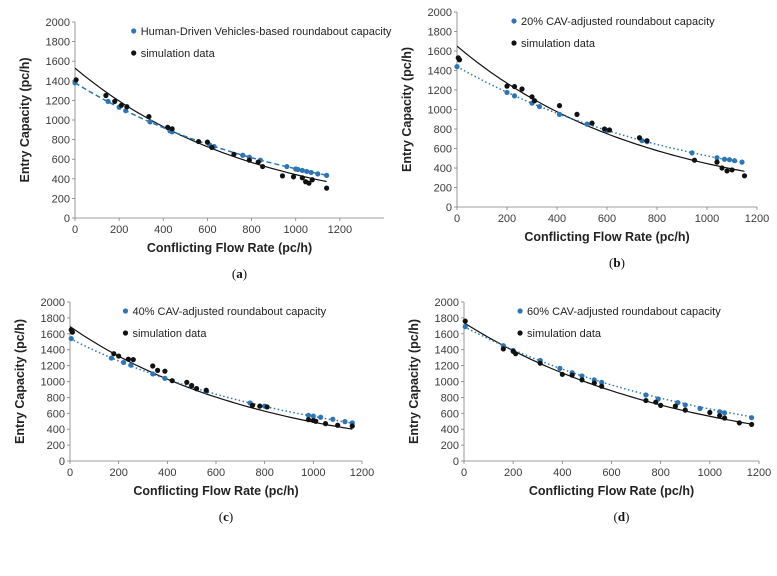  Describe the element at coordinates (229, 248) in the screenshot. I see `x-axis-title: Conflicting Flow Rate (pc/h)` at that location.